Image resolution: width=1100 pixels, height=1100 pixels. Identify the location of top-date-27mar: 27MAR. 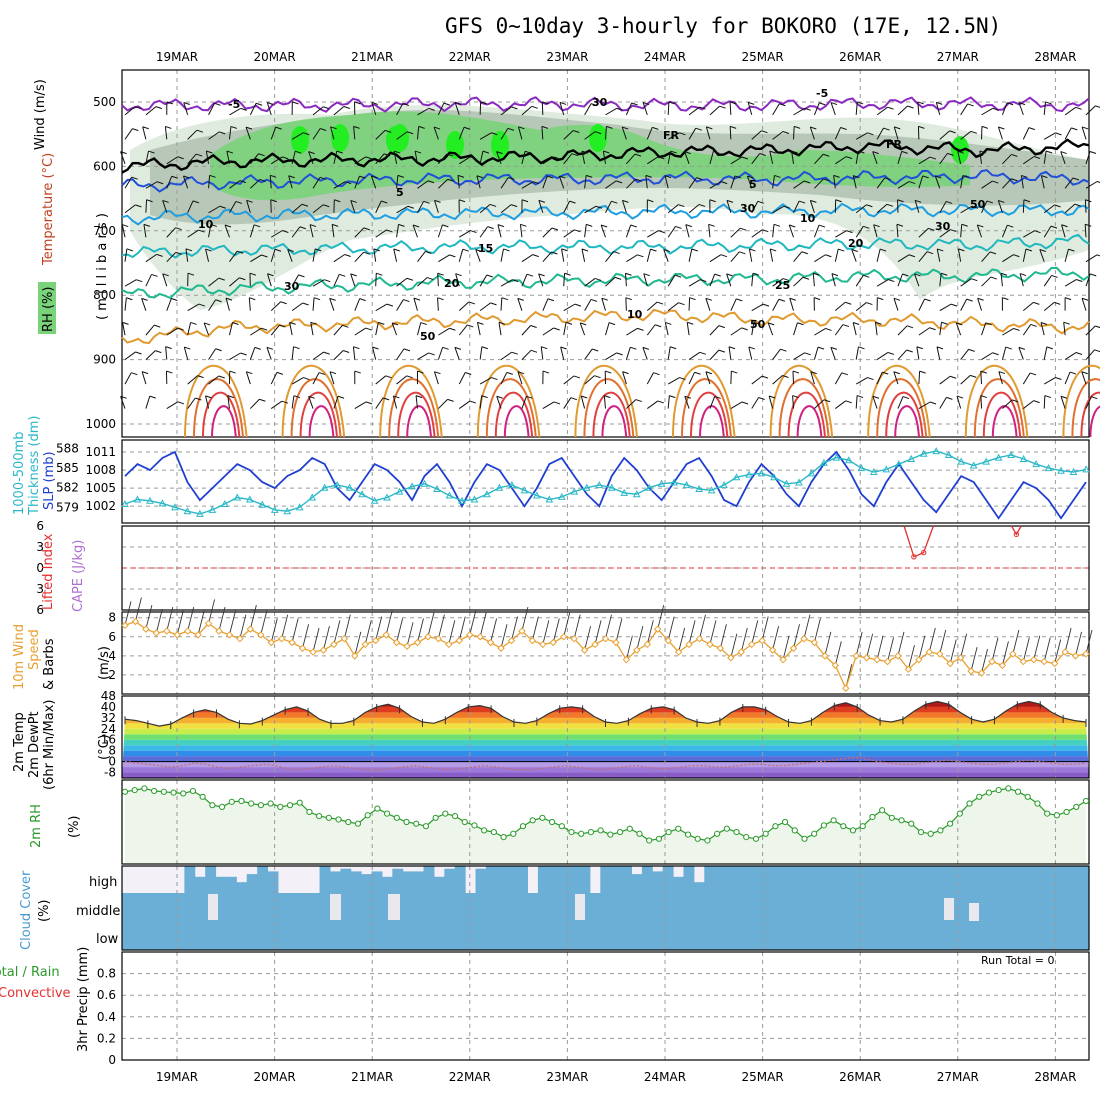
(958, 57).